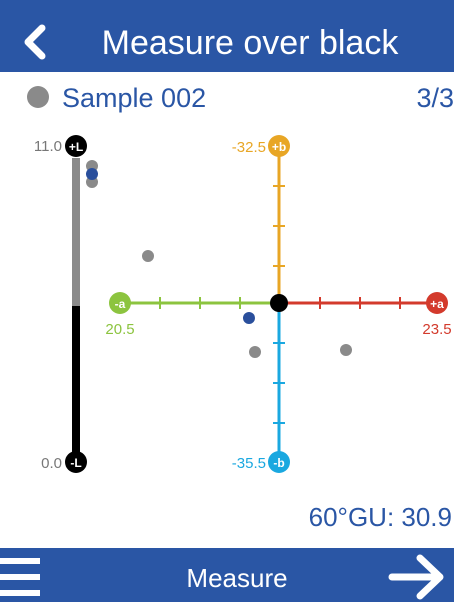 This screenshot has height=607, width=454. I want to click on b-top-value: -32.5, so click(249, 147).